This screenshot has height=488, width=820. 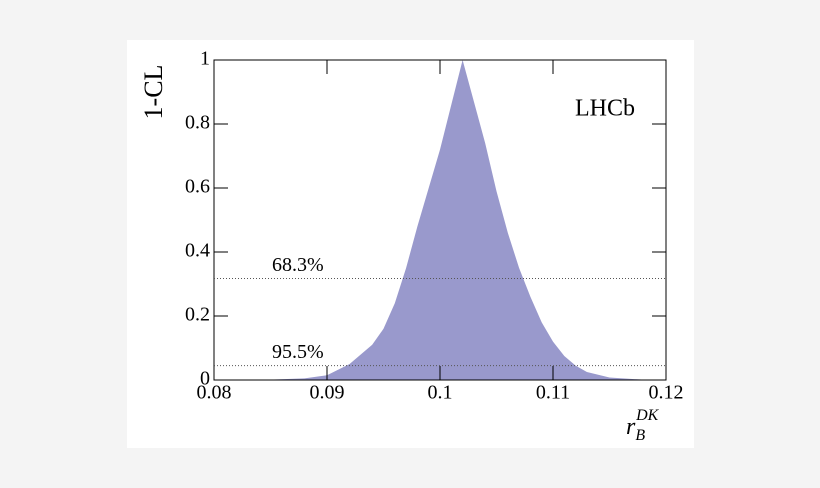 I want to click on x-label-base: r, so click(x=631, y=427).